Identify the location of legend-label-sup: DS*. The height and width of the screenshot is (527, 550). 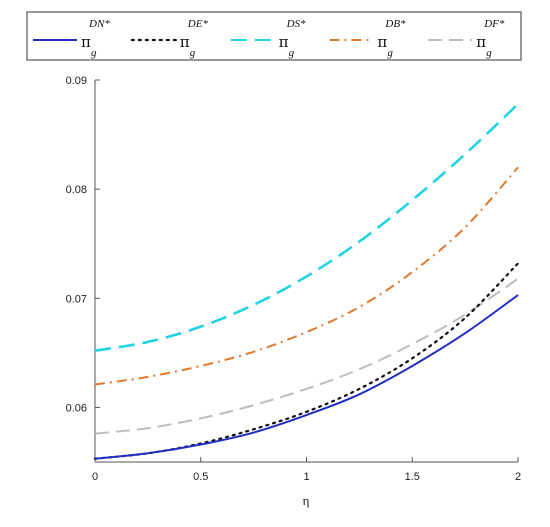
(296, 24).